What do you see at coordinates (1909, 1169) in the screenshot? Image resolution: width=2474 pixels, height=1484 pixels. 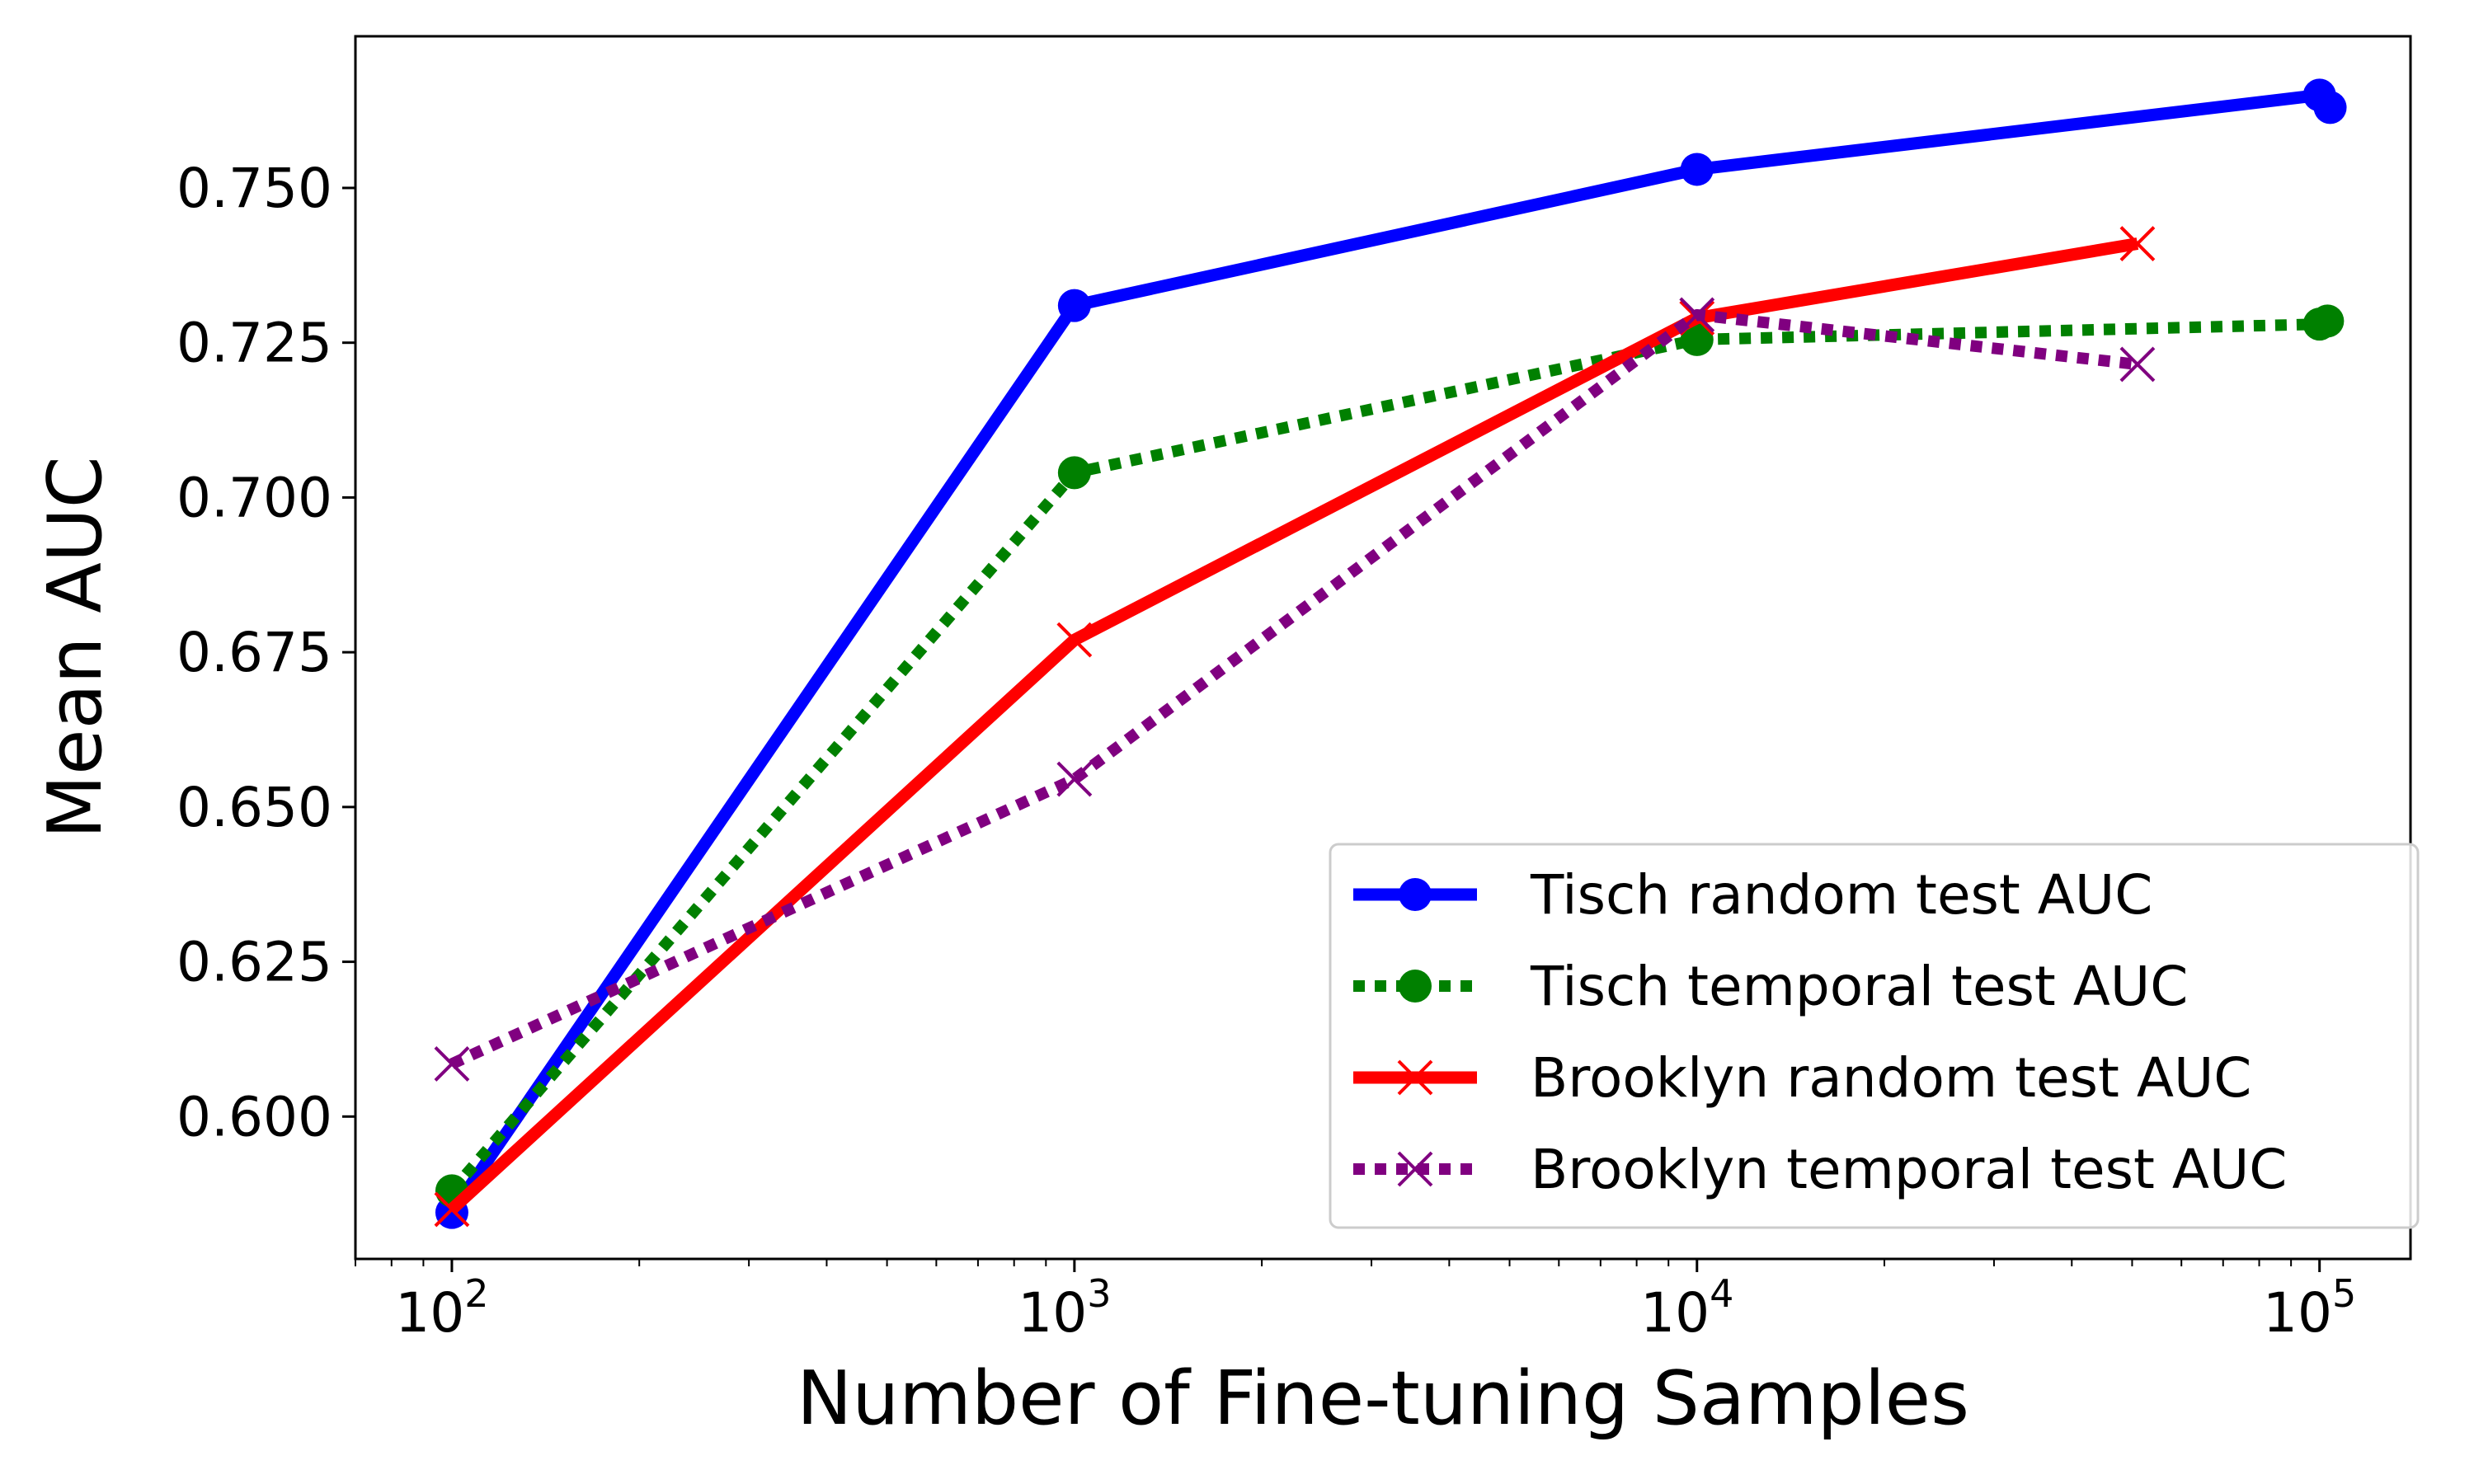 I see `legend-label: Brooklyn temporal test AUC` at bounding box center [1909, 1169].